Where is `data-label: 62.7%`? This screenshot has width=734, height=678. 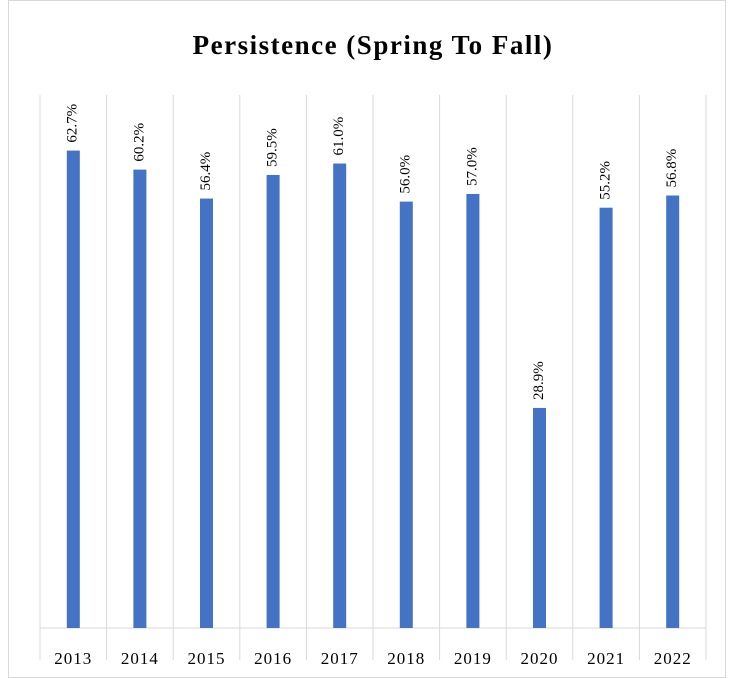
data-label: 62.7% is located at coordinates (73, 123).